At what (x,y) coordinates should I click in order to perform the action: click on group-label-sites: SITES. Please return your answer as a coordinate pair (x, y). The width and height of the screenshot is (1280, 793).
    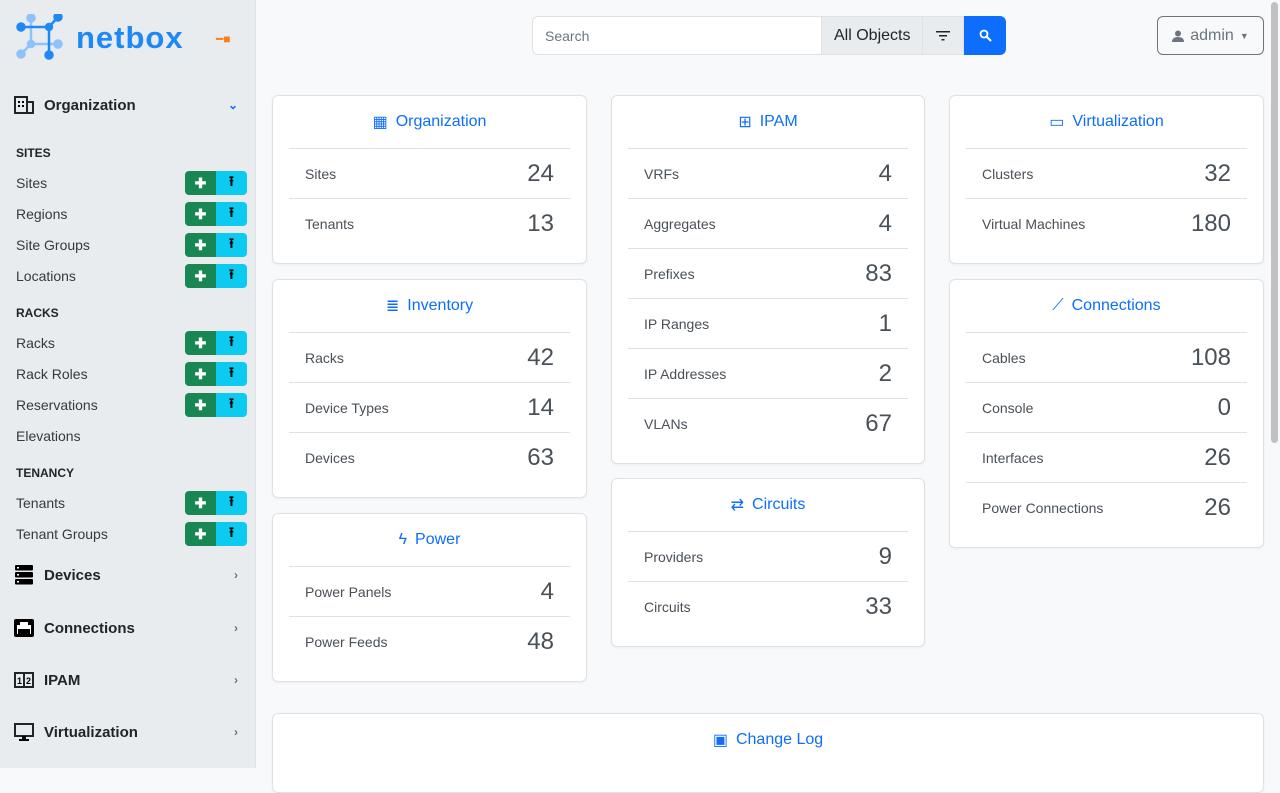
    Looking at the image, I should click on (33, 153).